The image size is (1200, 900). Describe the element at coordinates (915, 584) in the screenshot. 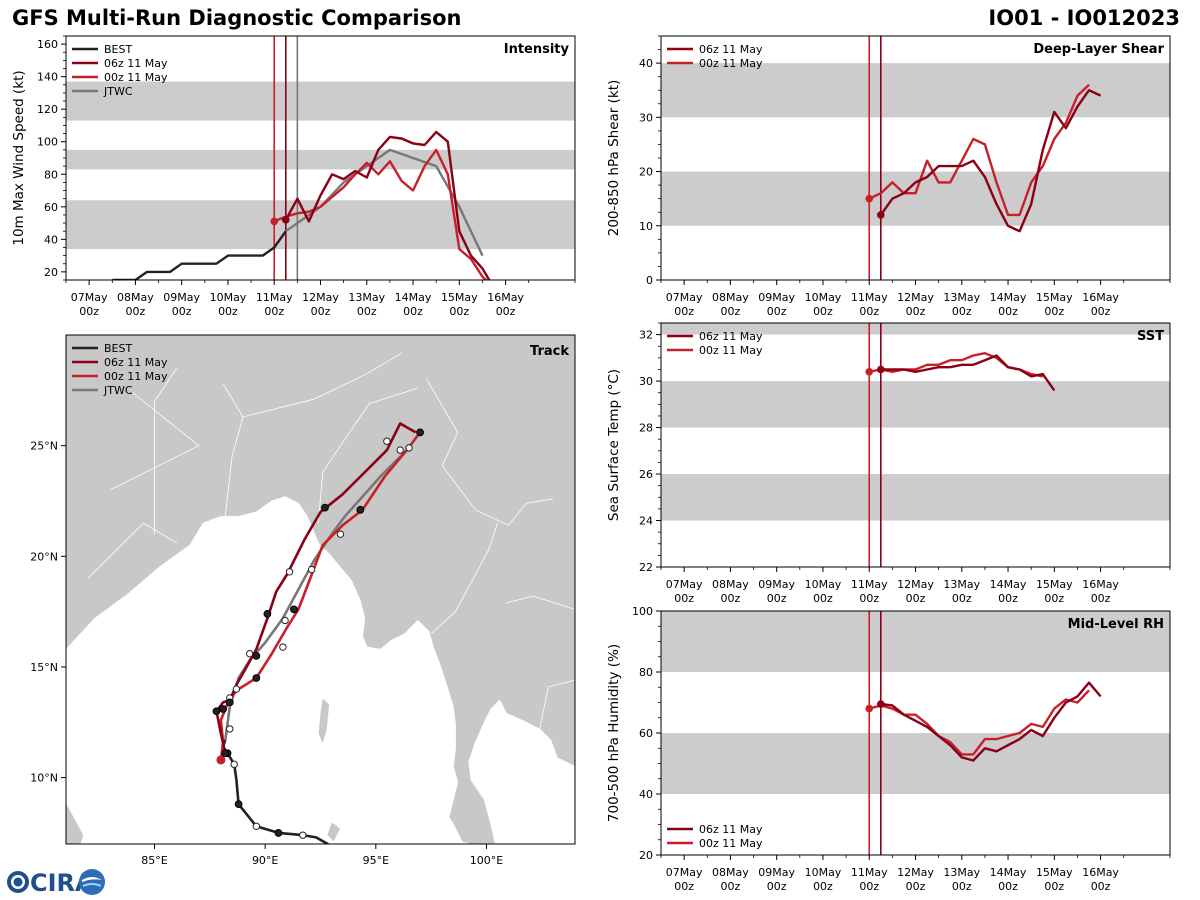

I see `sst-xtick-label: 12May` at that location.